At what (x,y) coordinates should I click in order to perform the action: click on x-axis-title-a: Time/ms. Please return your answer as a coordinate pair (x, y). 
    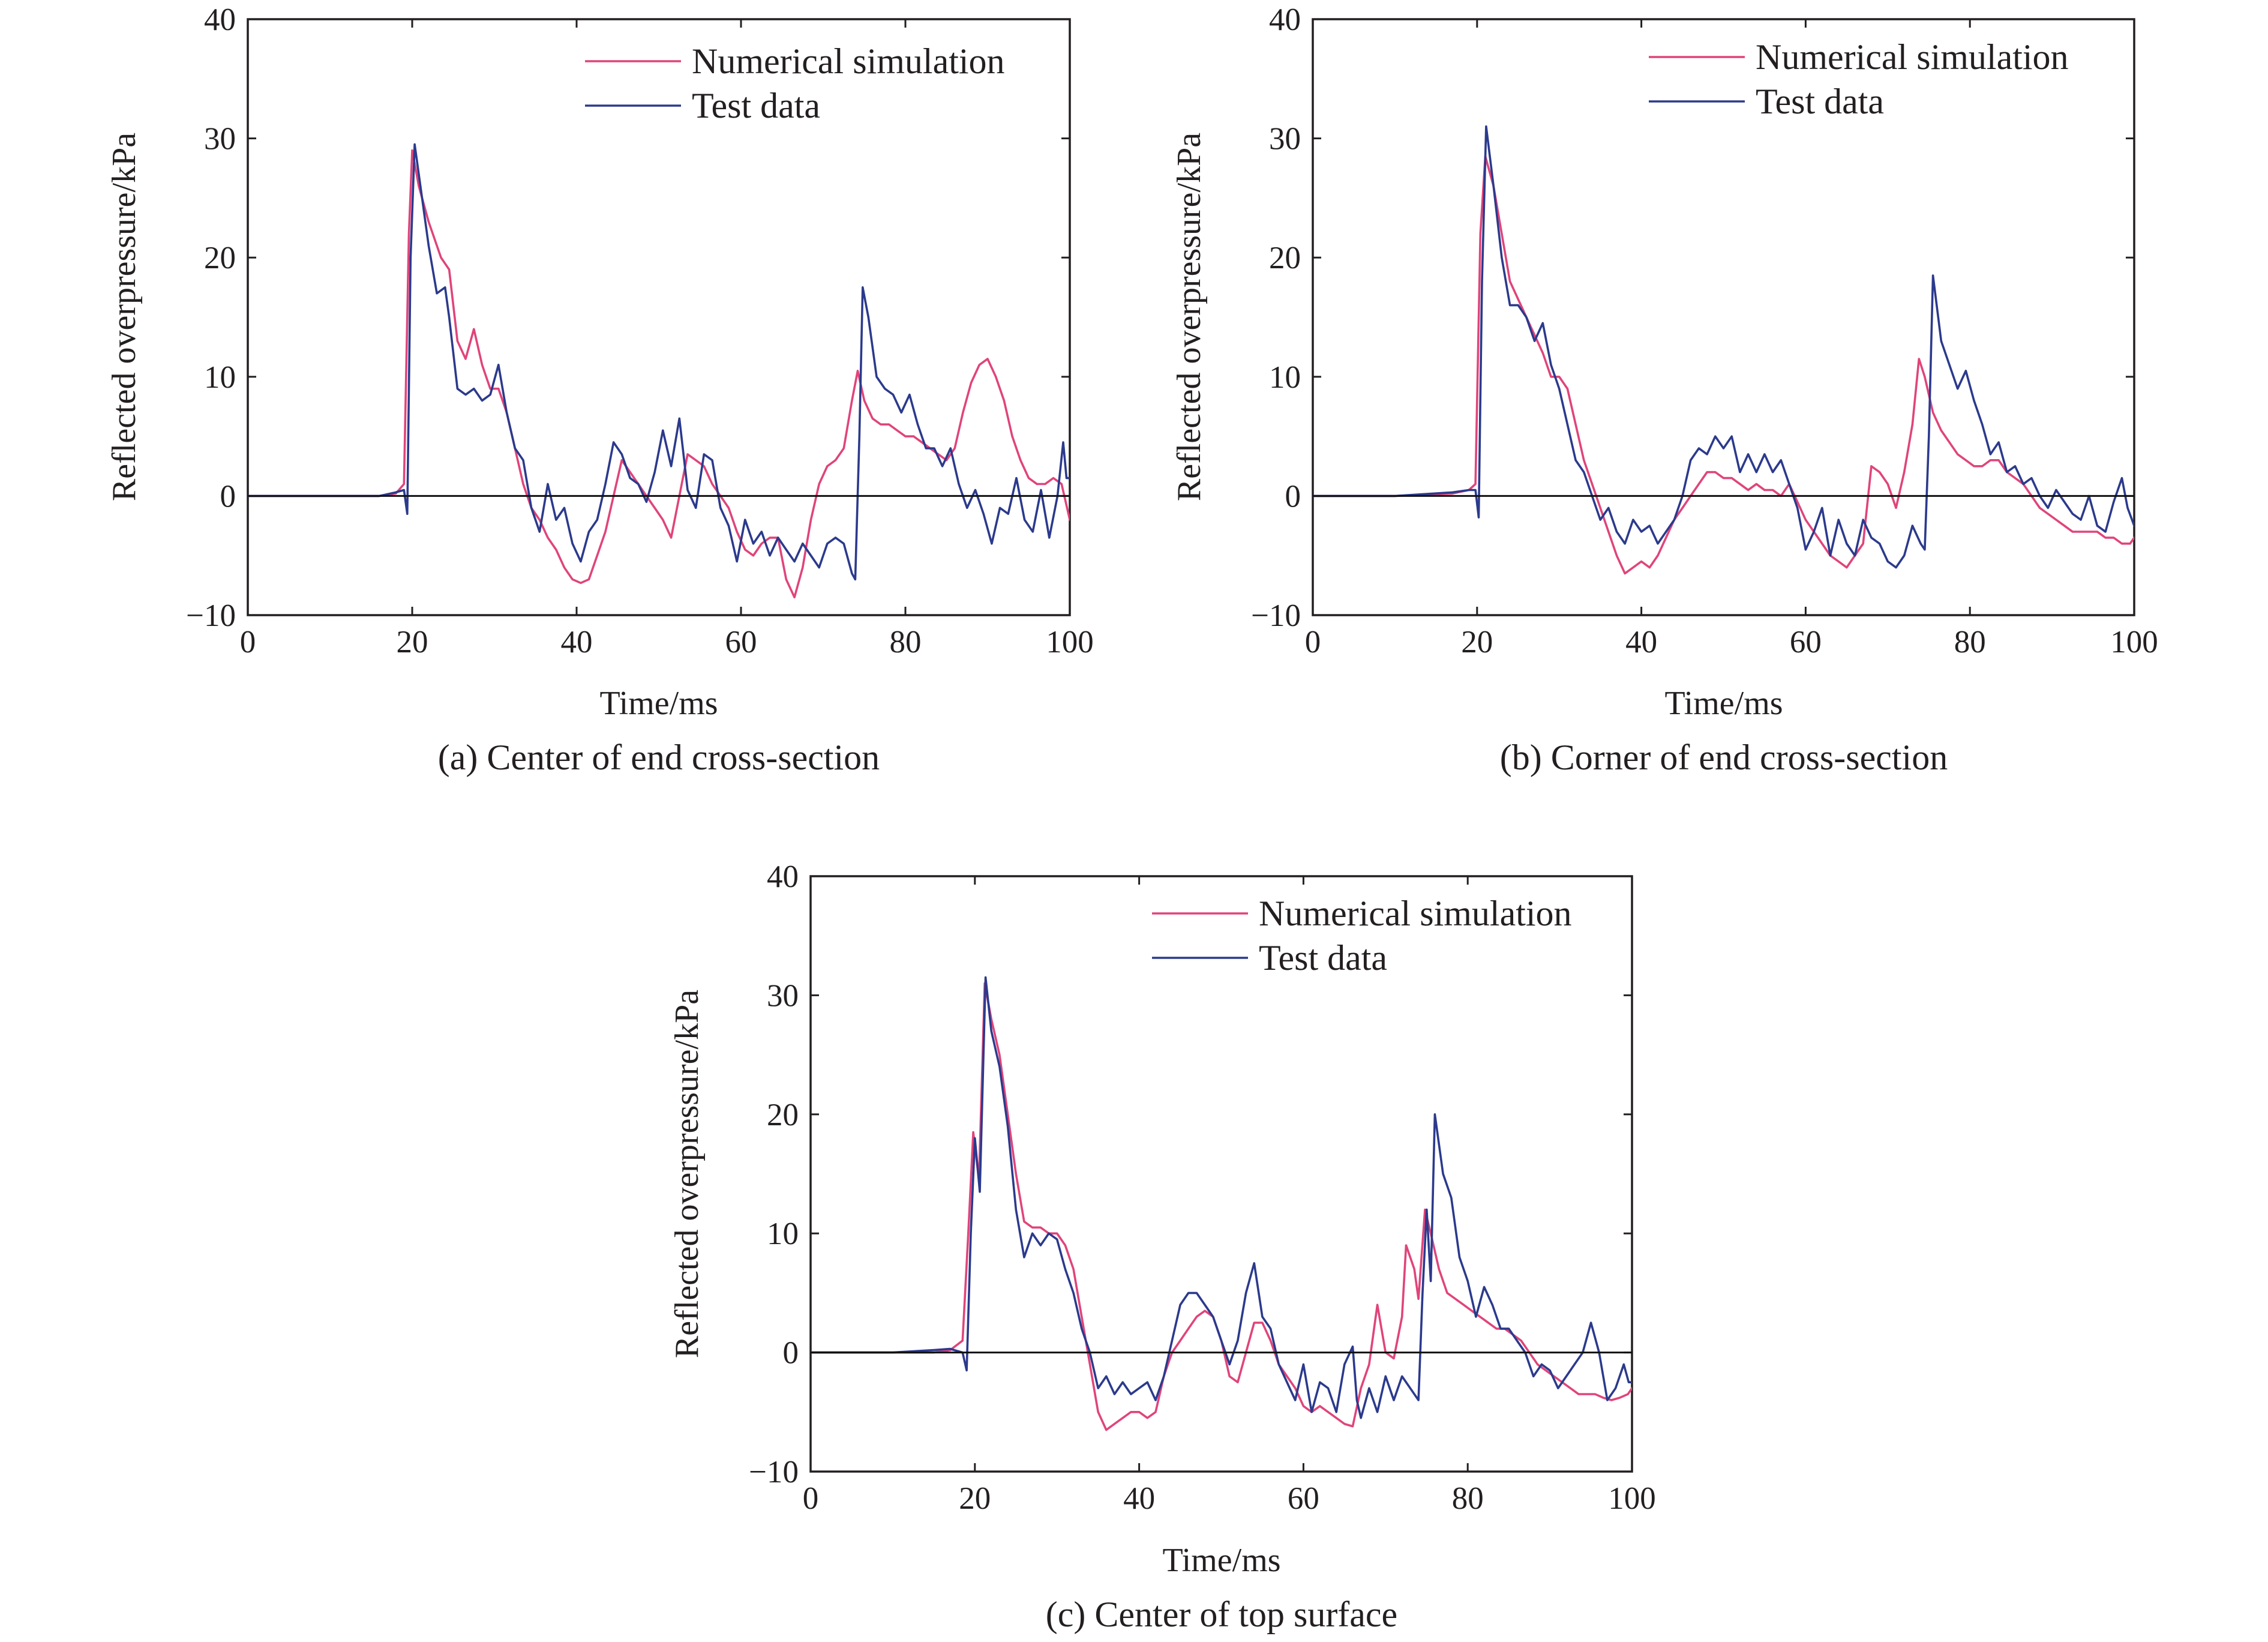
    Looking at the image, I should click on (658, 703).